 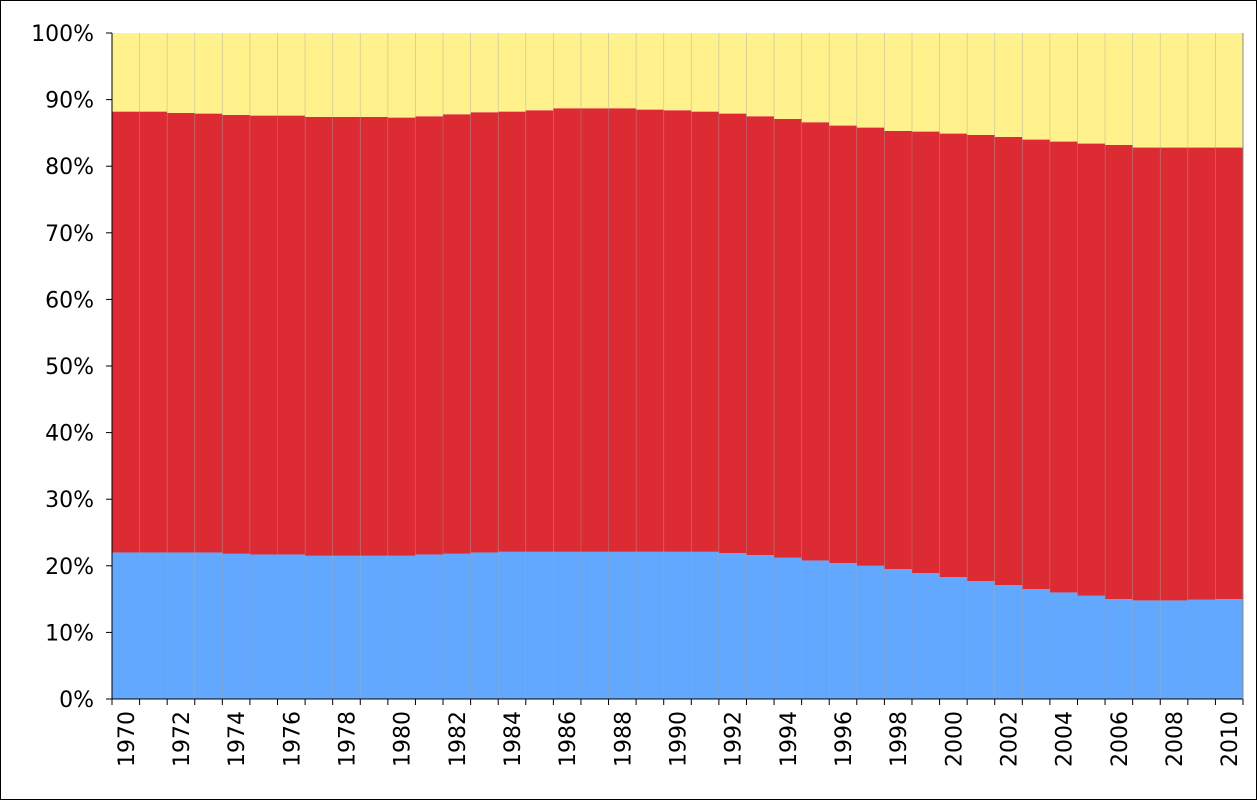 What do you see at coordinates (319, 627) in the screenshot?
I see `bar-segment-1-1977` at bounding box center [319, 627].